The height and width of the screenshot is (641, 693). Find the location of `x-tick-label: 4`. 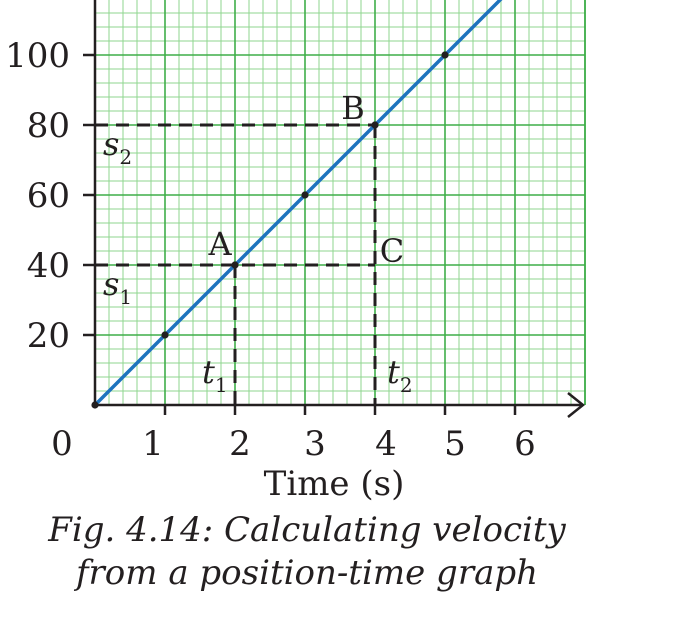

x-tick-label: 4 is located at coordinates (386, 444).